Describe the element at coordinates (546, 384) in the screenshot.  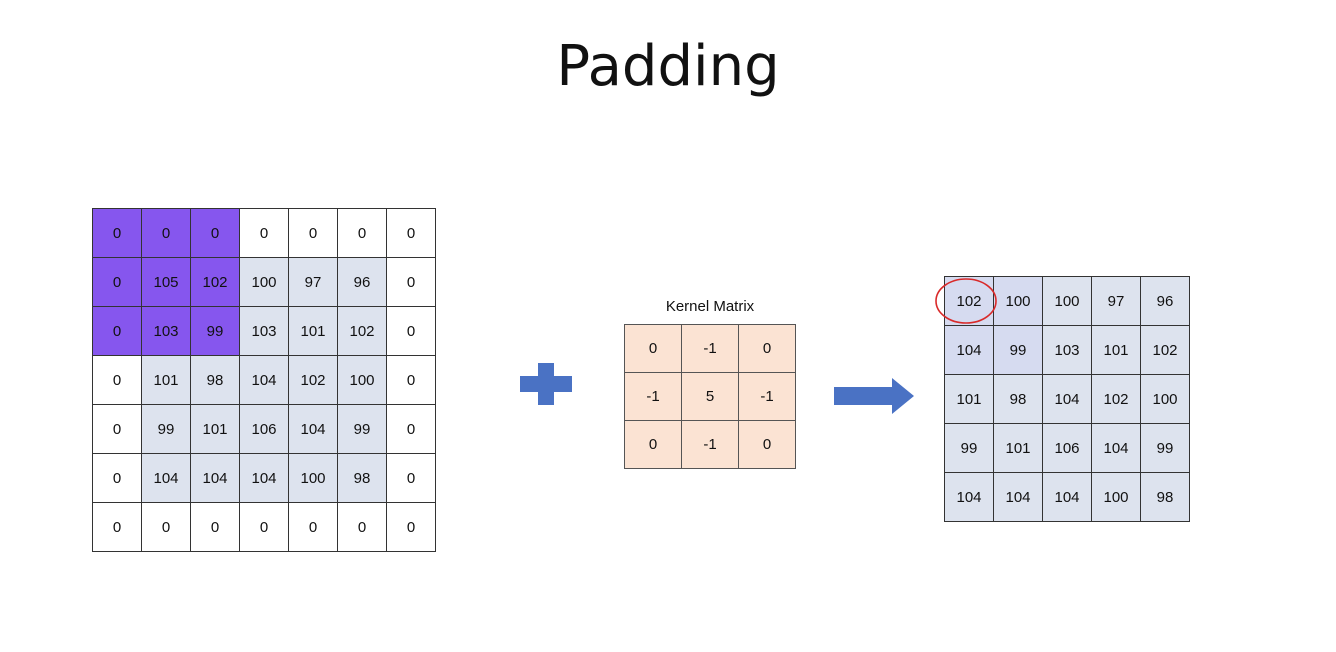
I see `plus-icon` at that location.